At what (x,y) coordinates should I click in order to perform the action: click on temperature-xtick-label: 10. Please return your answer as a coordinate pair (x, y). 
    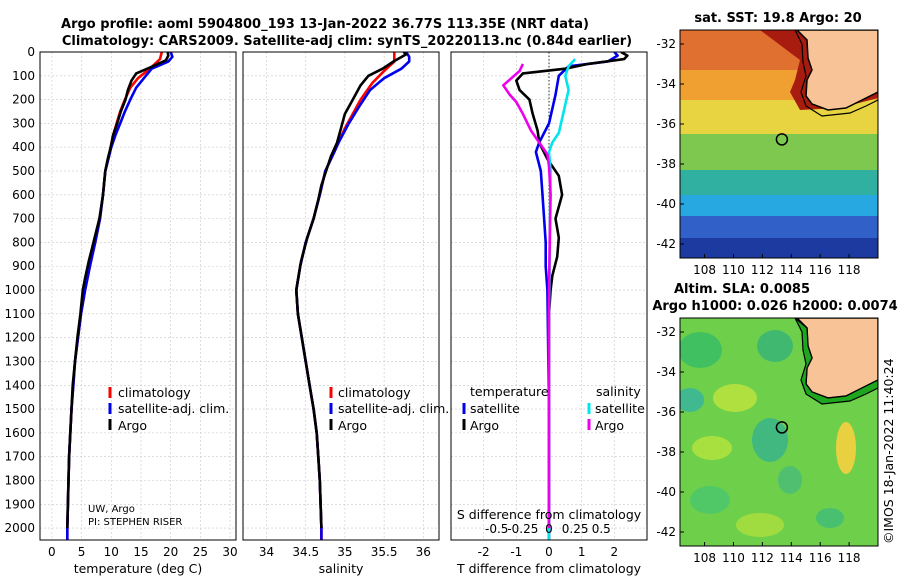
    Looking at the image, I should click on (111, 552).